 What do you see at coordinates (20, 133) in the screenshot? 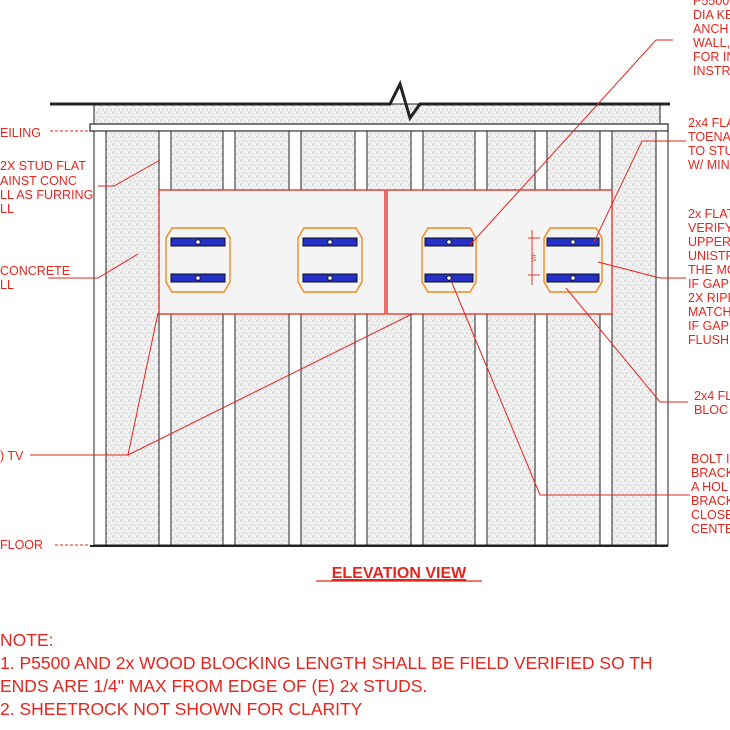
I see `label-ceiling: EILING` at bounding box center [20, 133].